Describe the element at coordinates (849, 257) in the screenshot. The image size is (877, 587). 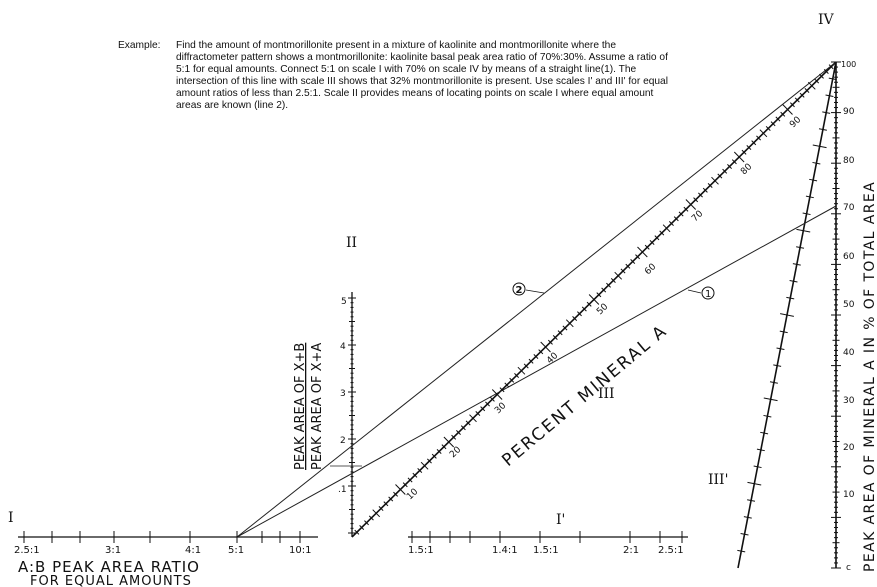
I see `scale-iv-tick-label: 60` at that location.